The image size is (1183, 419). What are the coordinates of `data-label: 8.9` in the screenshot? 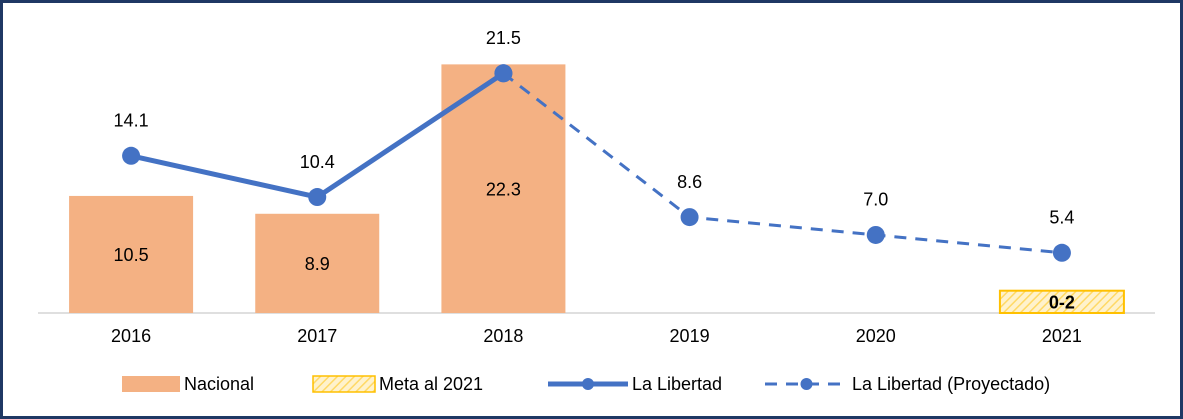 It's located at (317, 264).